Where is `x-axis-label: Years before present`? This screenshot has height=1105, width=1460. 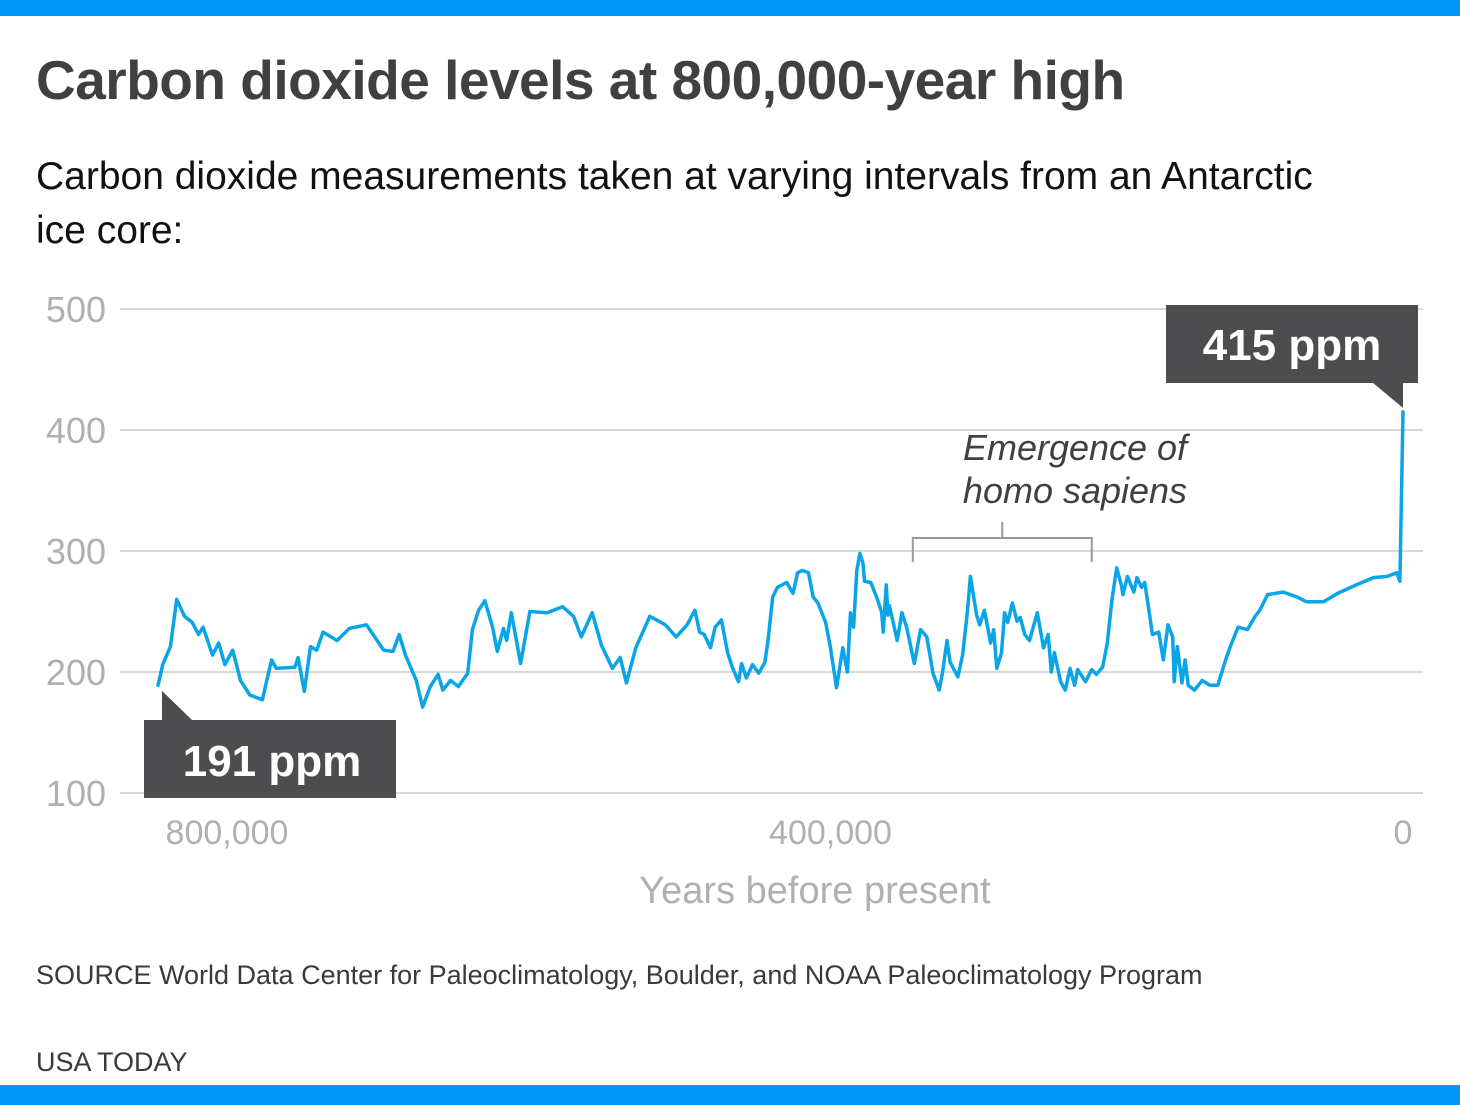 x-axis-label: Years before present is located at coordinates (815, 891).